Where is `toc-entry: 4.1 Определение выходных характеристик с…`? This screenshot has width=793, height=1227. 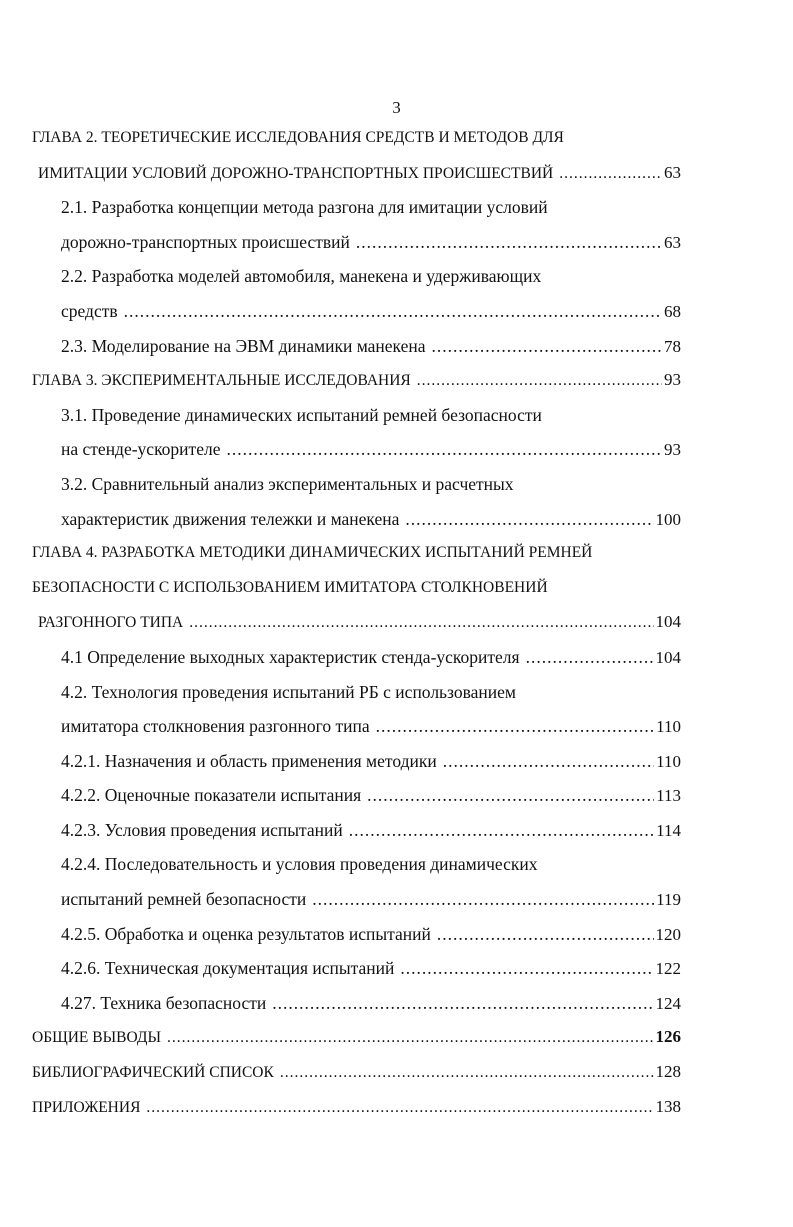
toc-entry: 4.1 Определение выходных характеристик с… is located at coordinates (340, 657).